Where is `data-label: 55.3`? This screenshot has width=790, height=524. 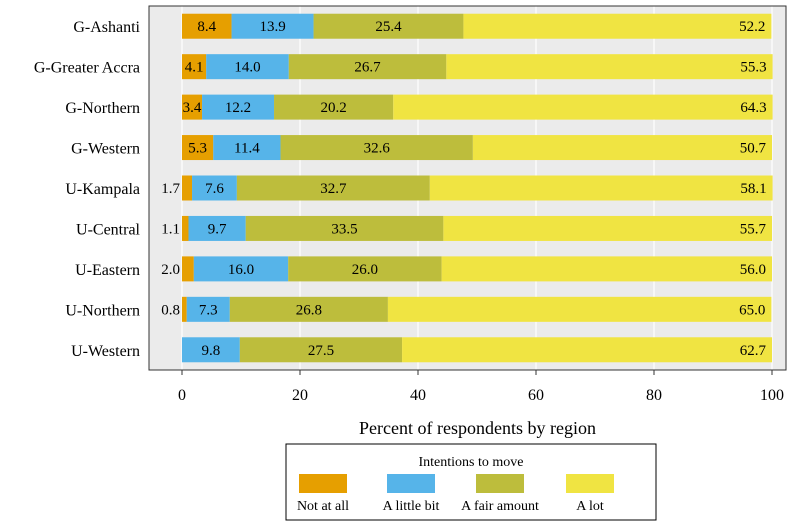 data-label: 55.3 is located at coordinates (753, 68).